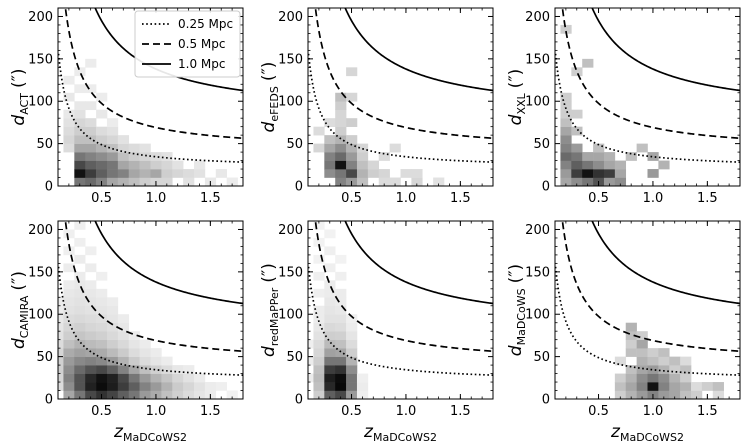 Image resolution: width=748 pixels, height=443 pixels. I want to click on legend-label: 0.5 Mpc, so click(201, 44).